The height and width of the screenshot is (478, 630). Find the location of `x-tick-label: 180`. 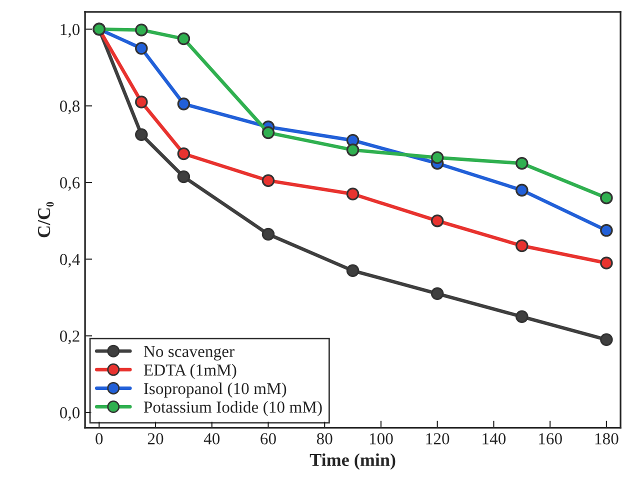

x-tick-label: 180 is located at coordinates (606, 438).